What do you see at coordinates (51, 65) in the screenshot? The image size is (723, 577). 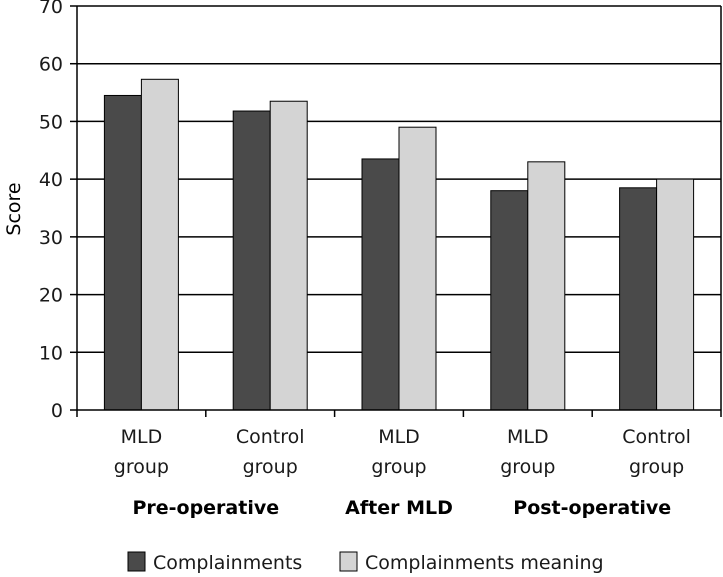 I see `y-tick-label: 60` at bounding box center [51, 65].